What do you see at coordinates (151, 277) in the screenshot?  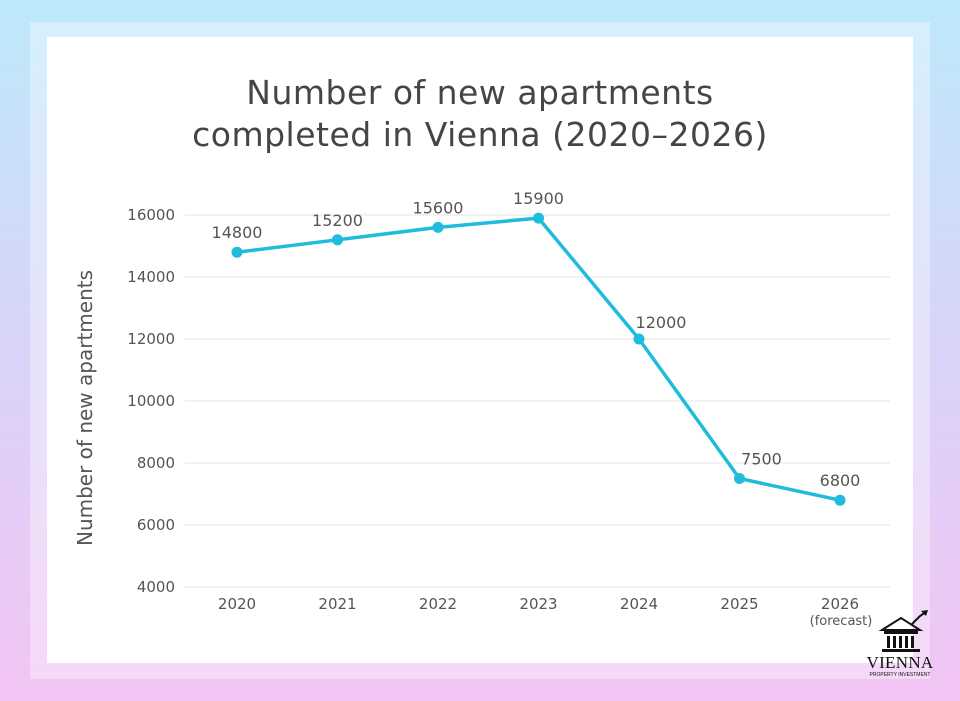 I see `y-tick-label: 14000` at bounding box center [151, 277].